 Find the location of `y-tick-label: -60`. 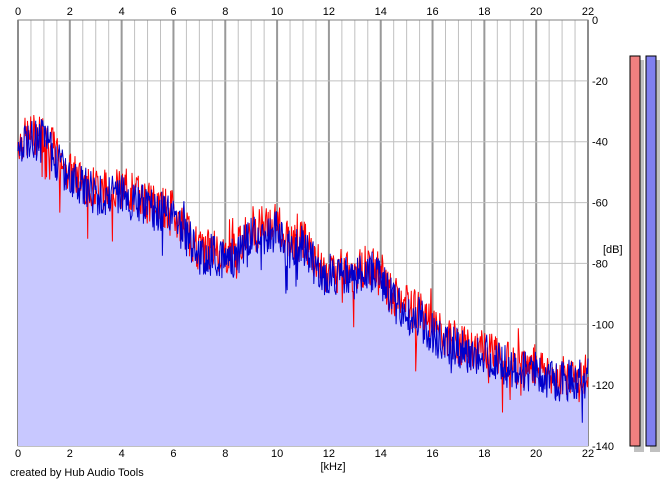

y-tick-label: -60 is located at coordinates (600, 204).